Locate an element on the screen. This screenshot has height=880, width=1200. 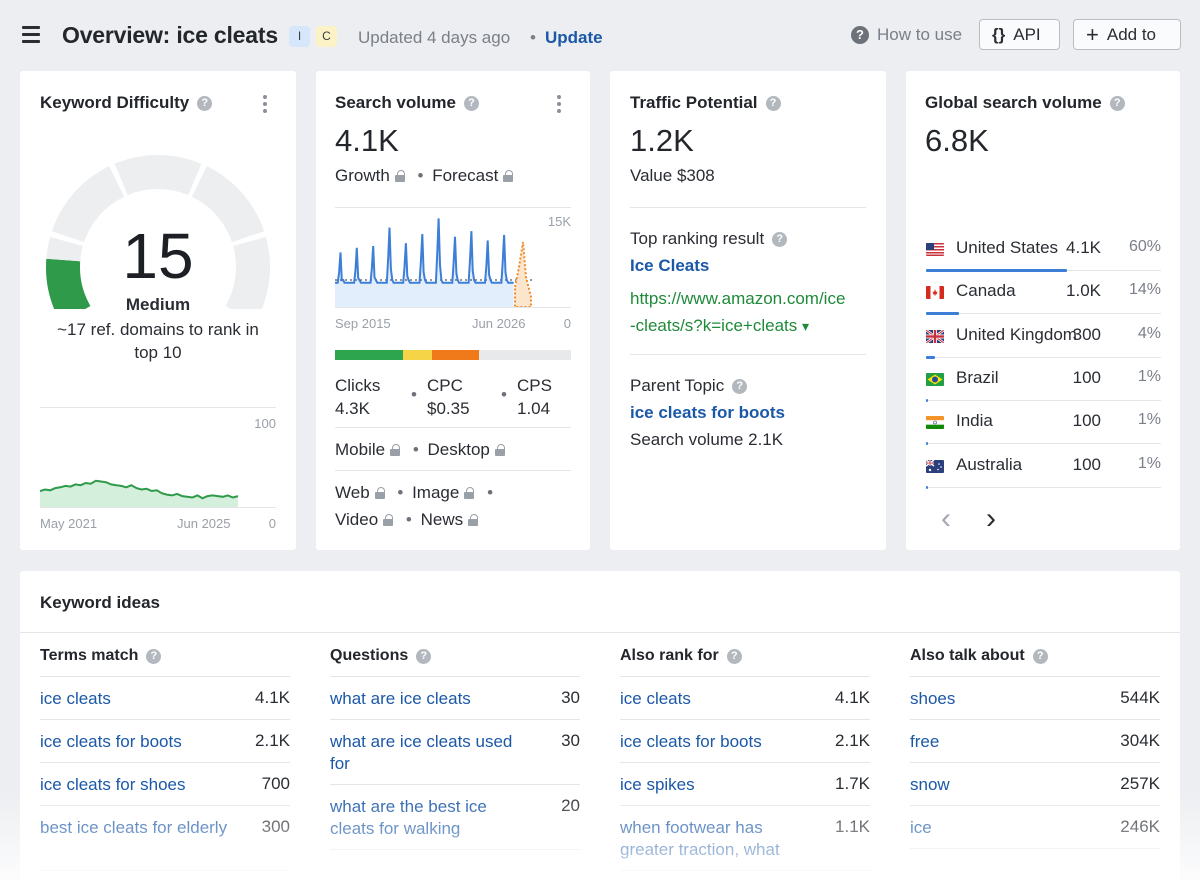
how-to-use-link: ? How to use is located at coordinates (906, 35).